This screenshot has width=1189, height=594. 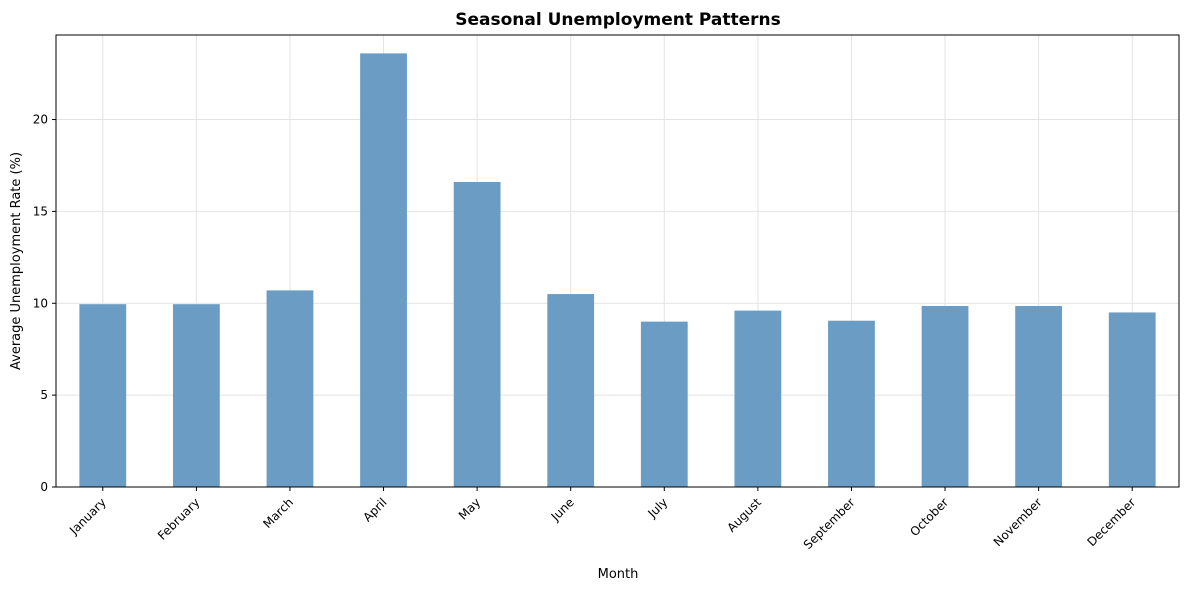 What do you see at coordinates (1132, 399) in the screenshot?
I see `bar-december` at bounding box center [1132, 399].